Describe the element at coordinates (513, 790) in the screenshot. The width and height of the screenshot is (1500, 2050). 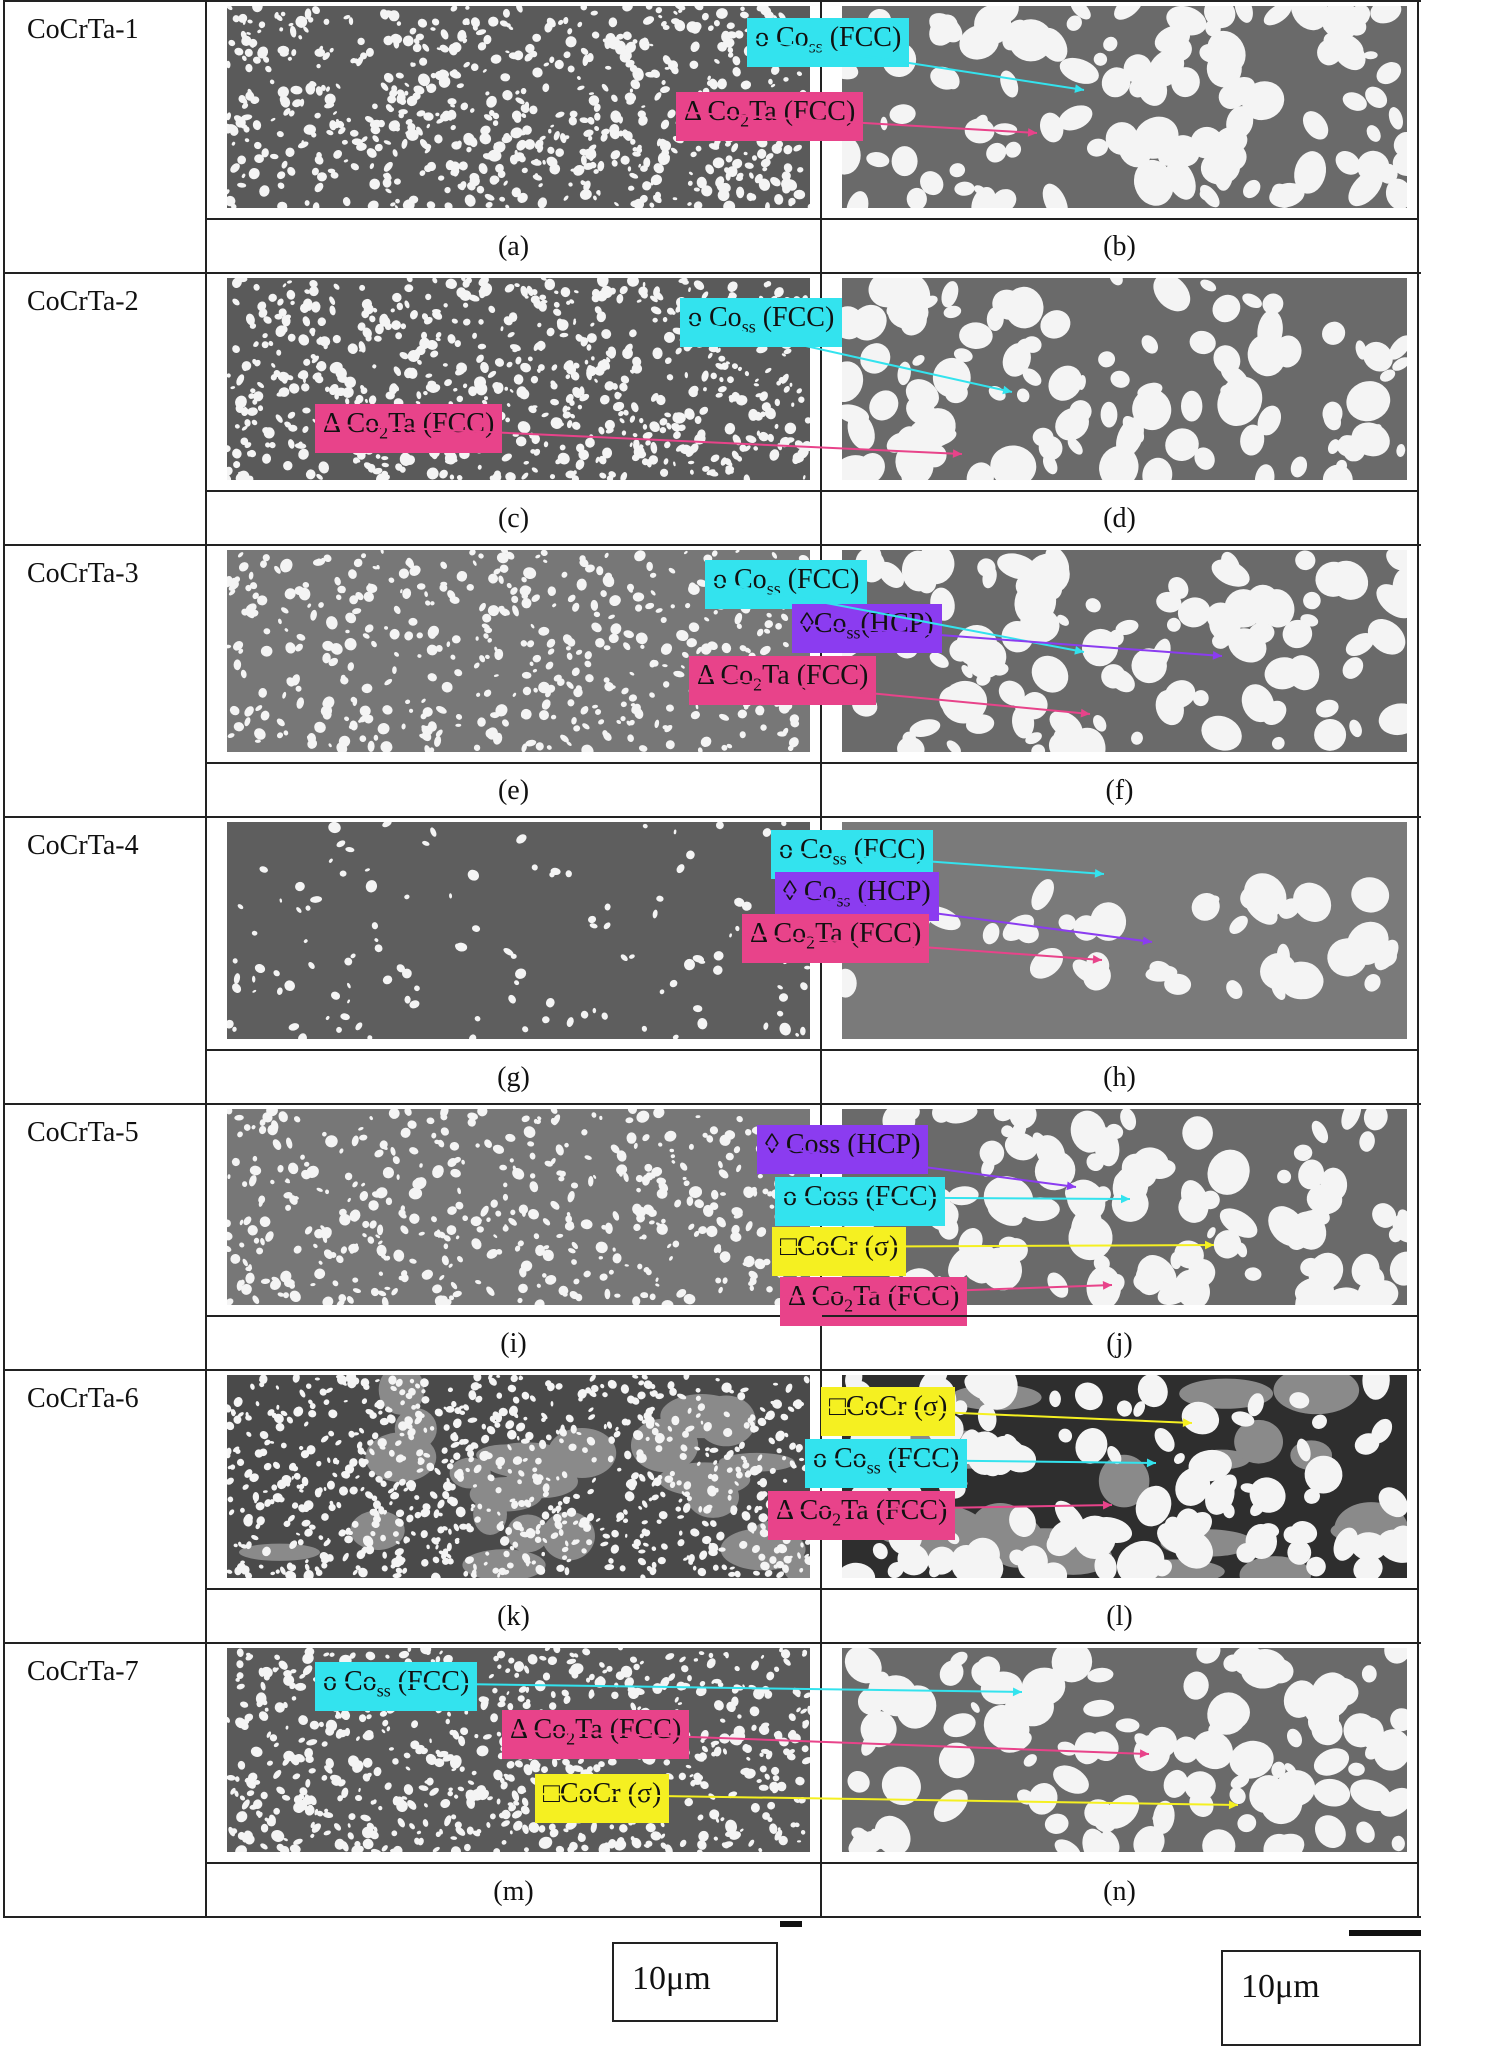
I see `panel-caption: (e)` at that location.